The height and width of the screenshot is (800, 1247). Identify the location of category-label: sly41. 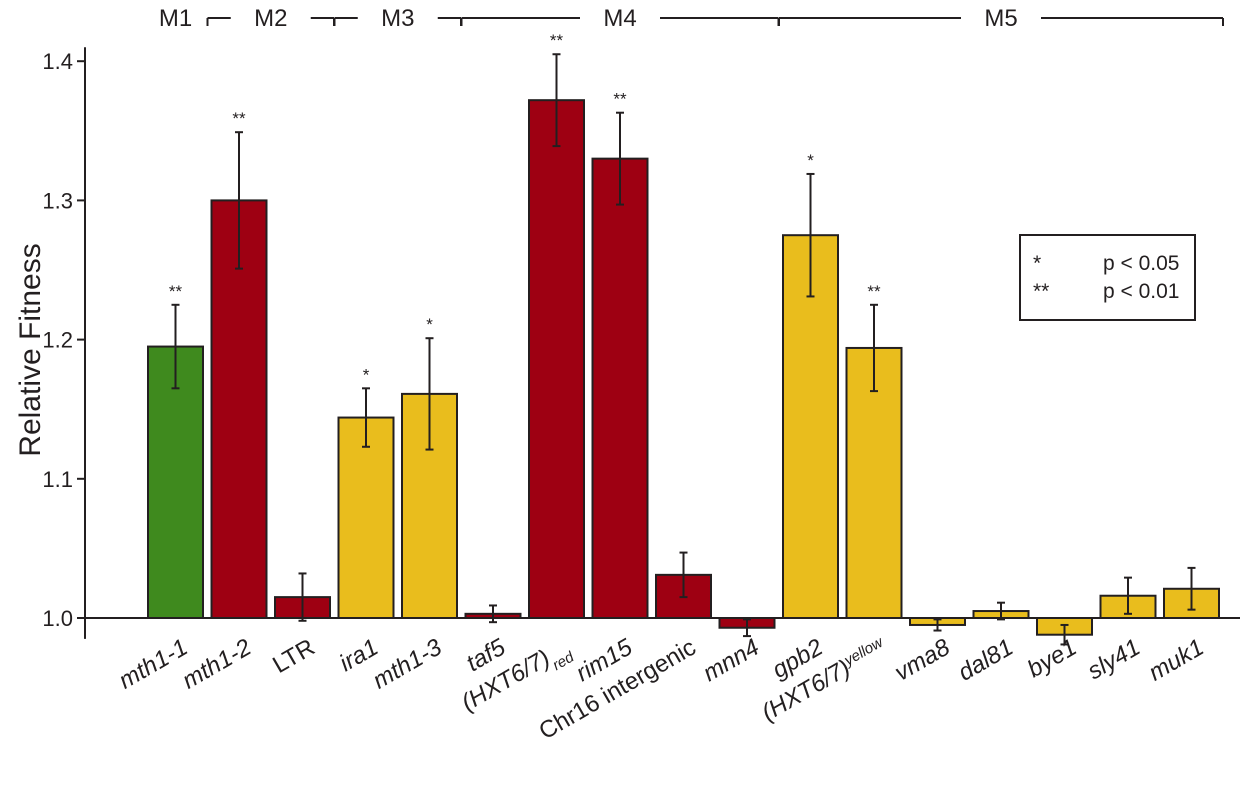
(1114, 659).